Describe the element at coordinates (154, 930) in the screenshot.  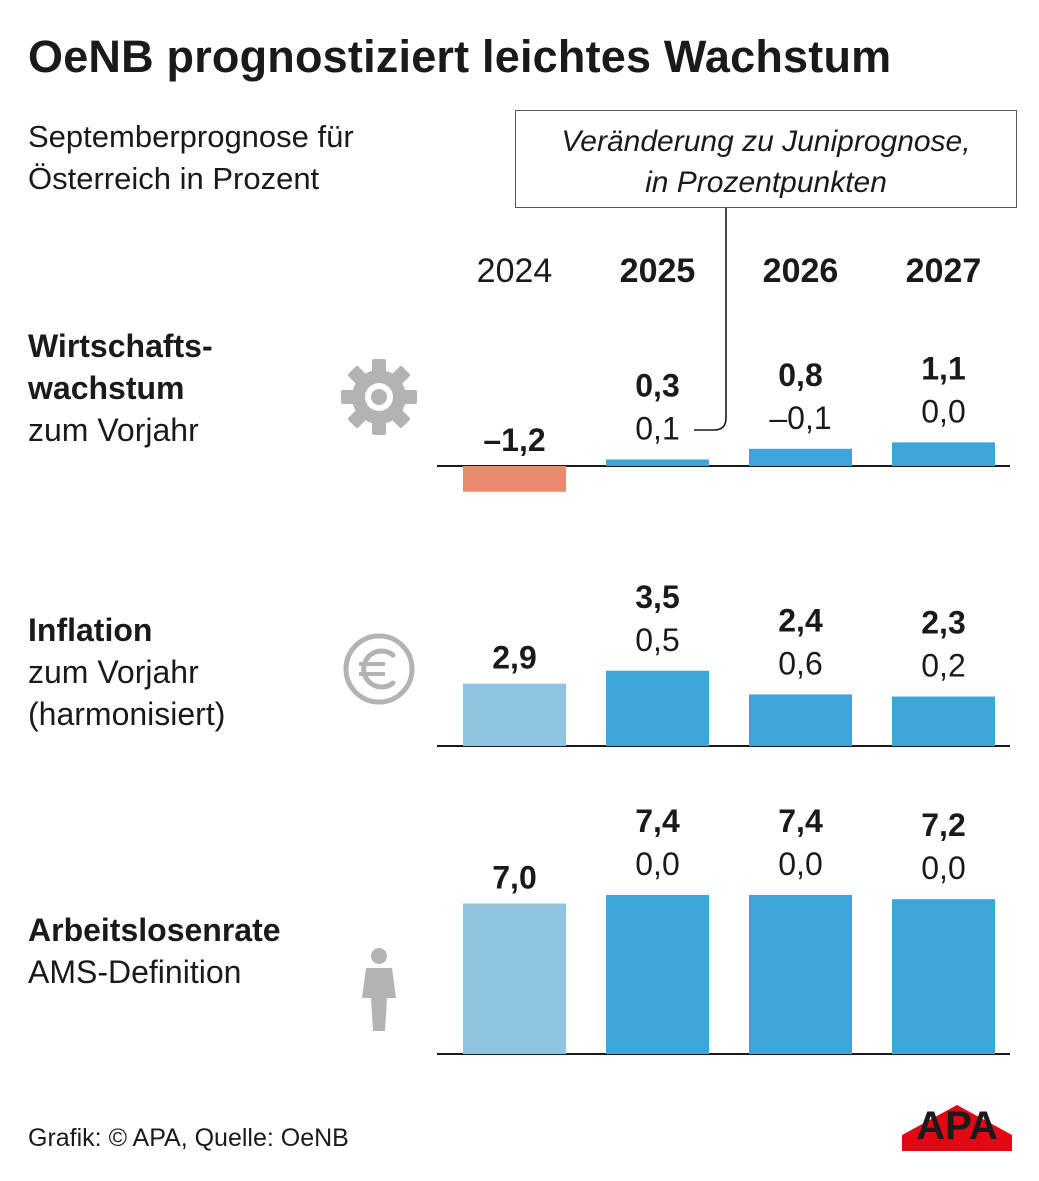
I see `row-label-line: Arbeitslosenrate` at that location.